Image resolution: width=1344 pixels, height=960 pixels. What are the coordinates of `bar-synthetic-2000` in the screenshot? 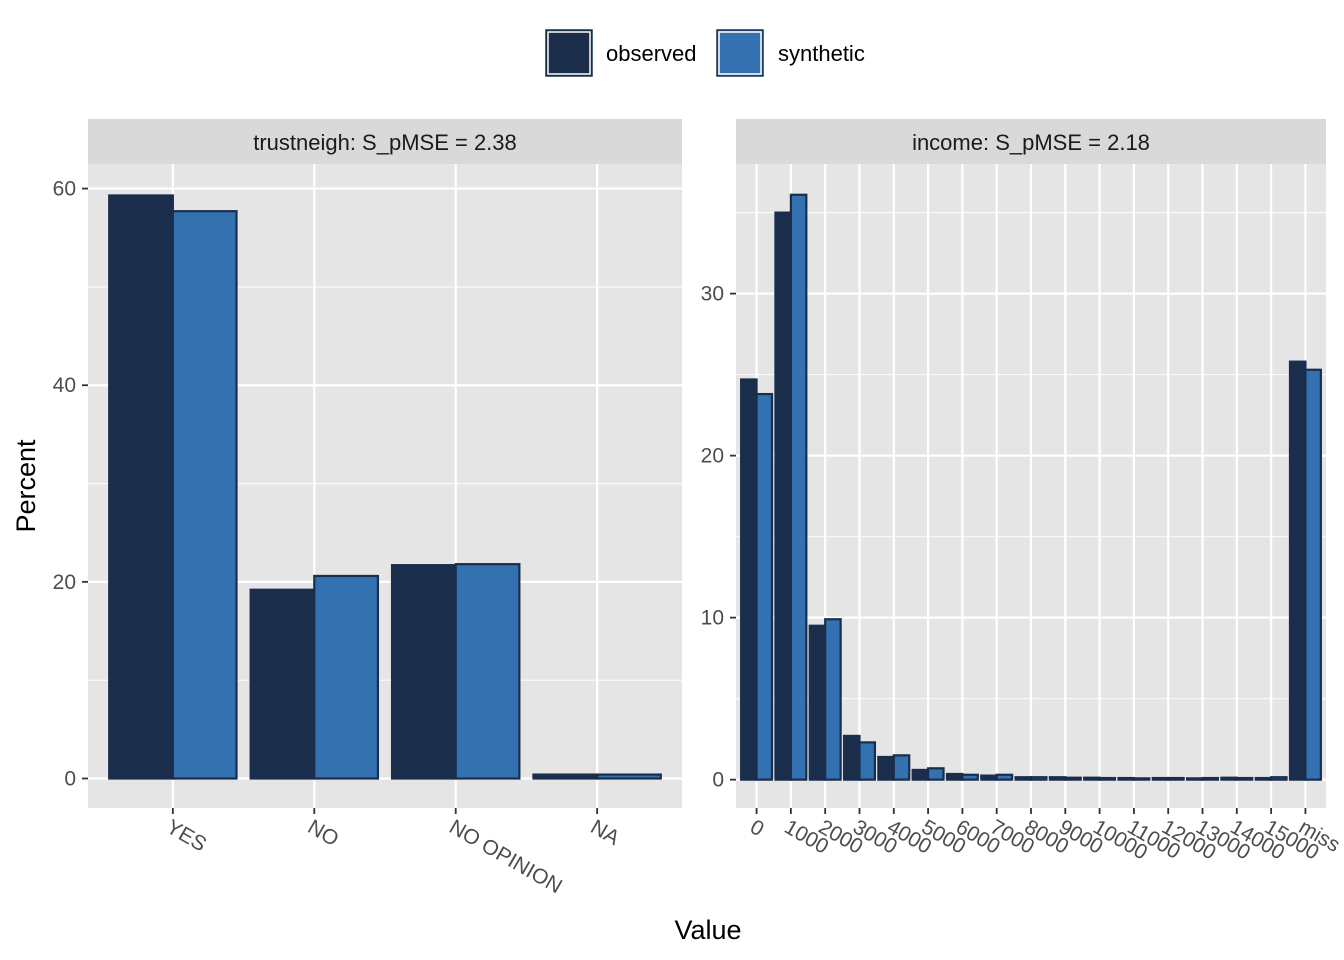 It's located at (833, 699).